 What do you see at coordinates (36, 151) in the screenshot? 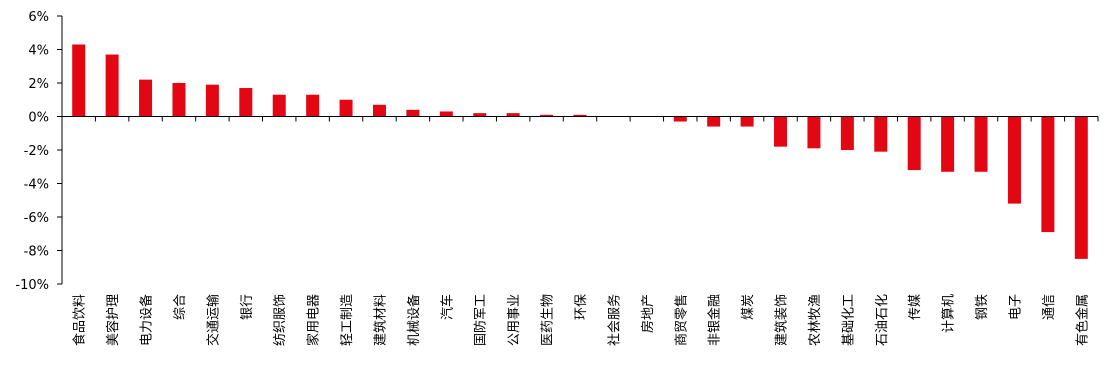
I see `y-tick-label: -2%` at bounding box center [36, 151].